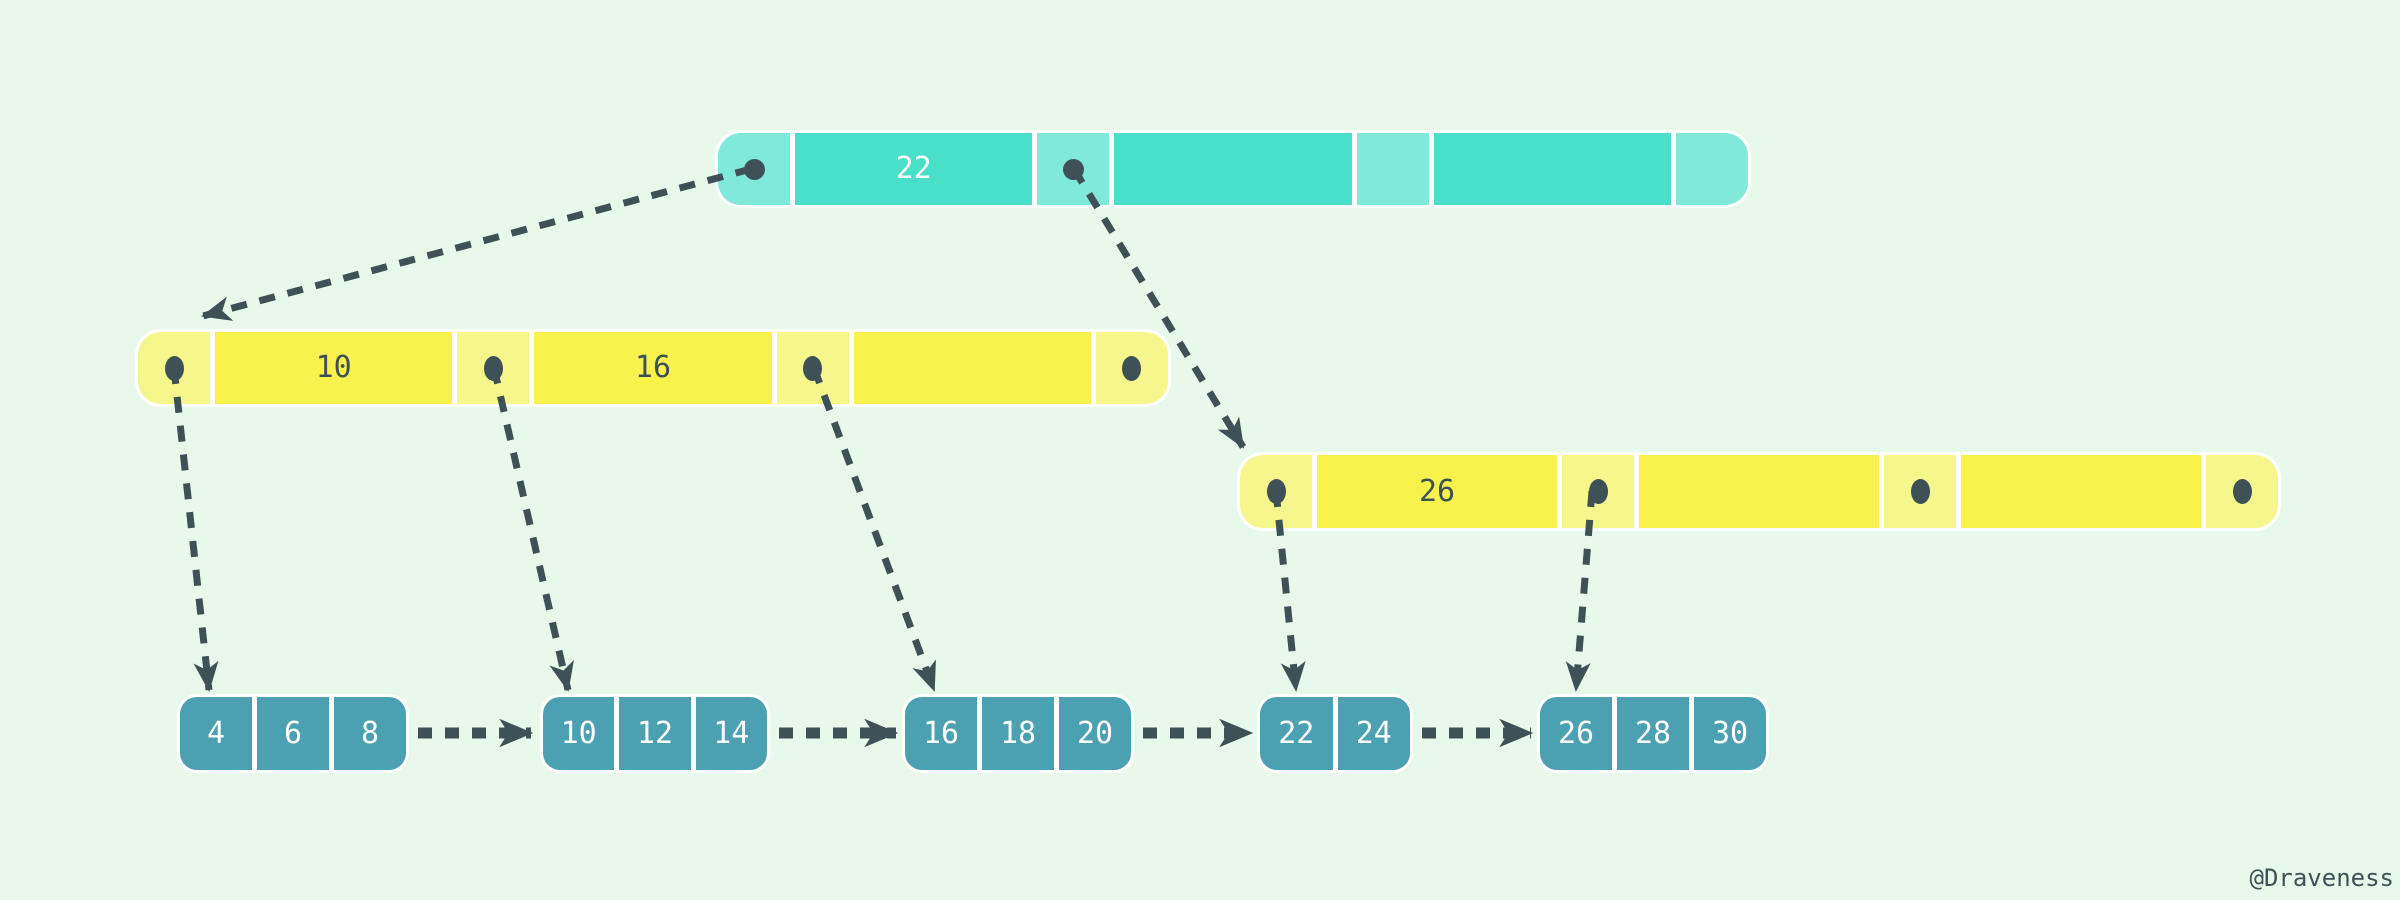  What do you see at coordinates (334, 368) in the screenshot?
I see `internal-left-key-1: 10` at bounding box center [334, 368].